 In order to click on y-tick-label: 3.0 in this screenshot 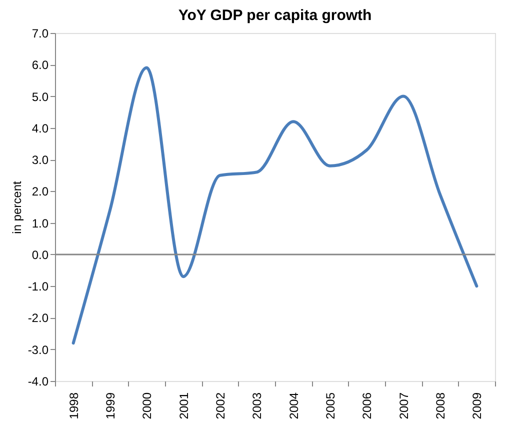, I will do `click(40, 160)`.